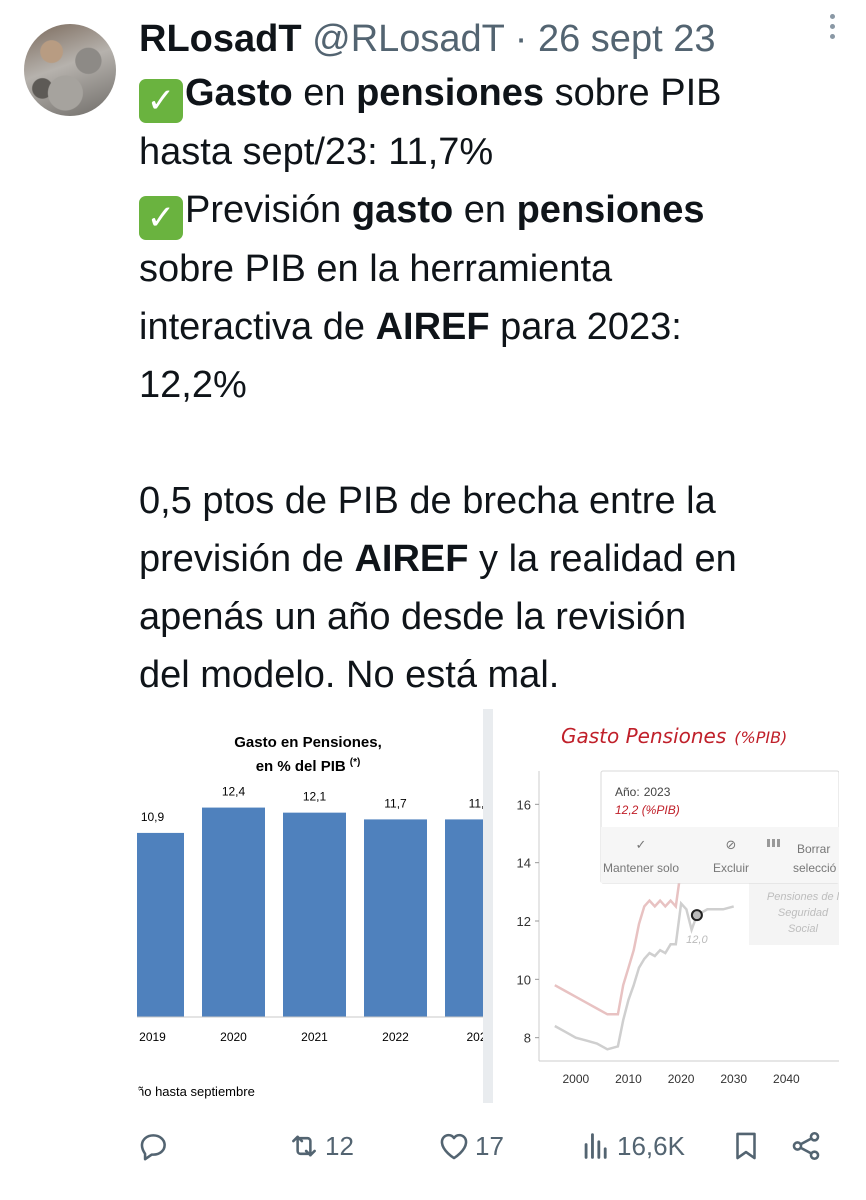 The width and height of the screenshot is (866, 1200). I want to click on repost-count: 12, so click(339, 1145).